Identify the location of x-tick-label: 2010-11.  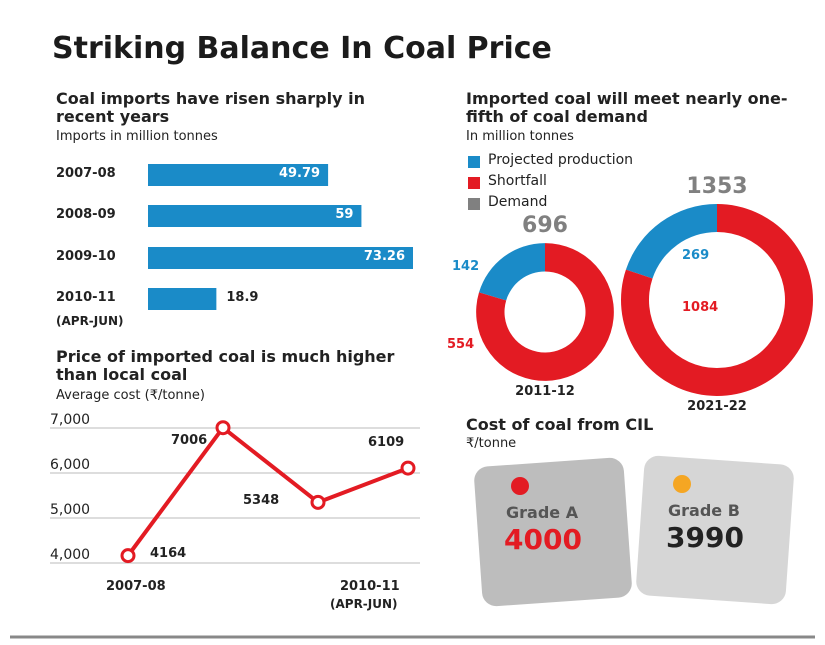
(370, 586).